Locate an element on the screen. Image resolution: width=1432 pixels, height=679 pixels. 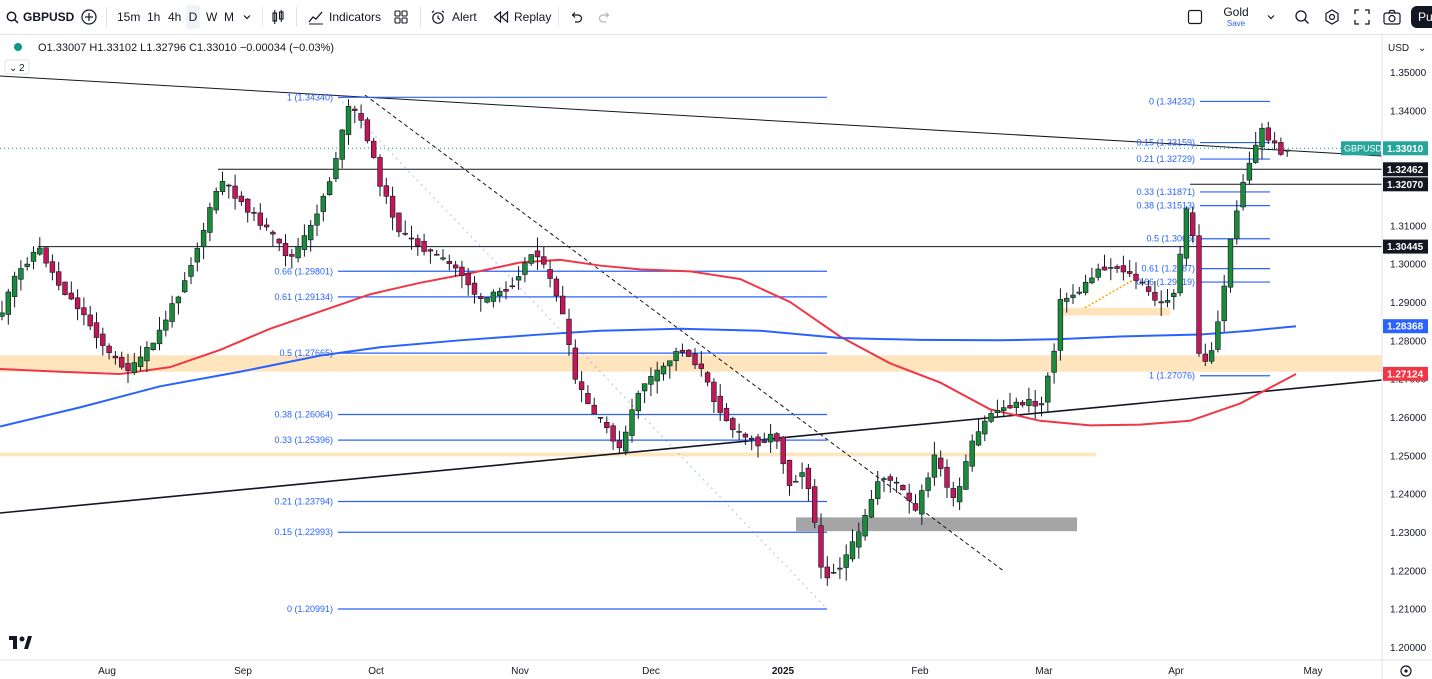
consolidation-zone is located at coordinates (936, 524).